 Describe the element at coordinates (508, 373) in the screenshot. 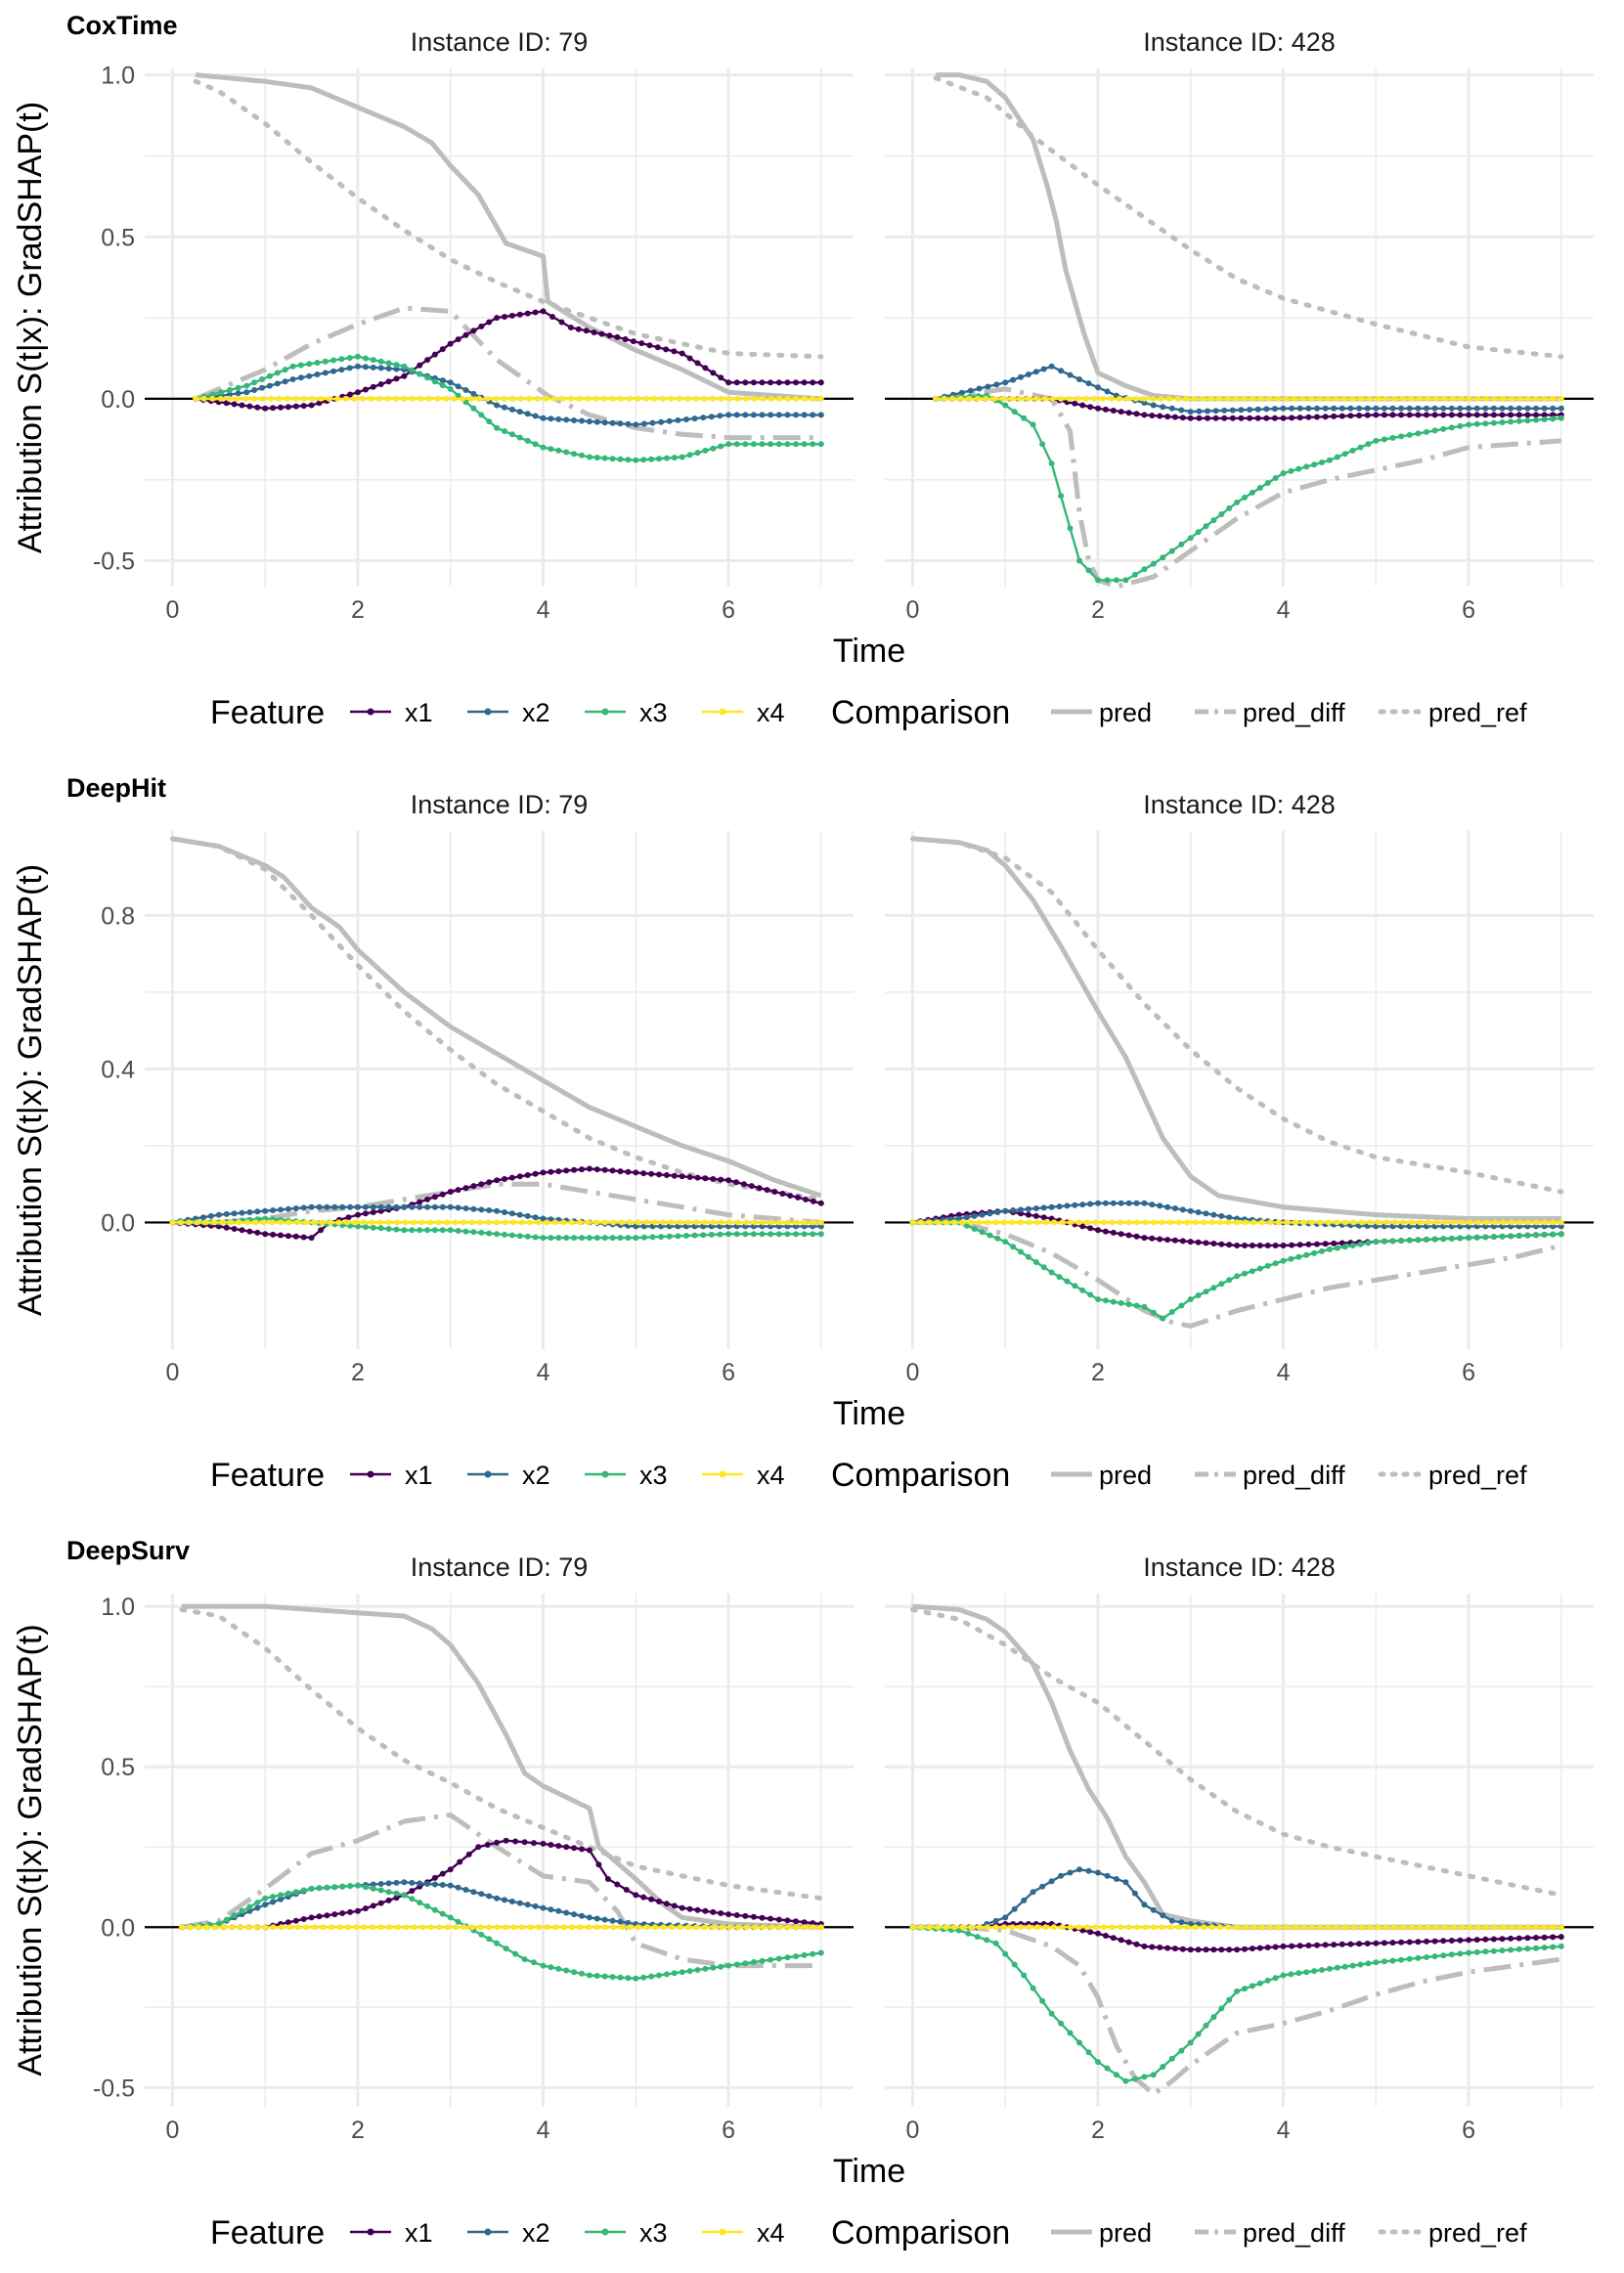

I see `series-pred-diff` at that location.